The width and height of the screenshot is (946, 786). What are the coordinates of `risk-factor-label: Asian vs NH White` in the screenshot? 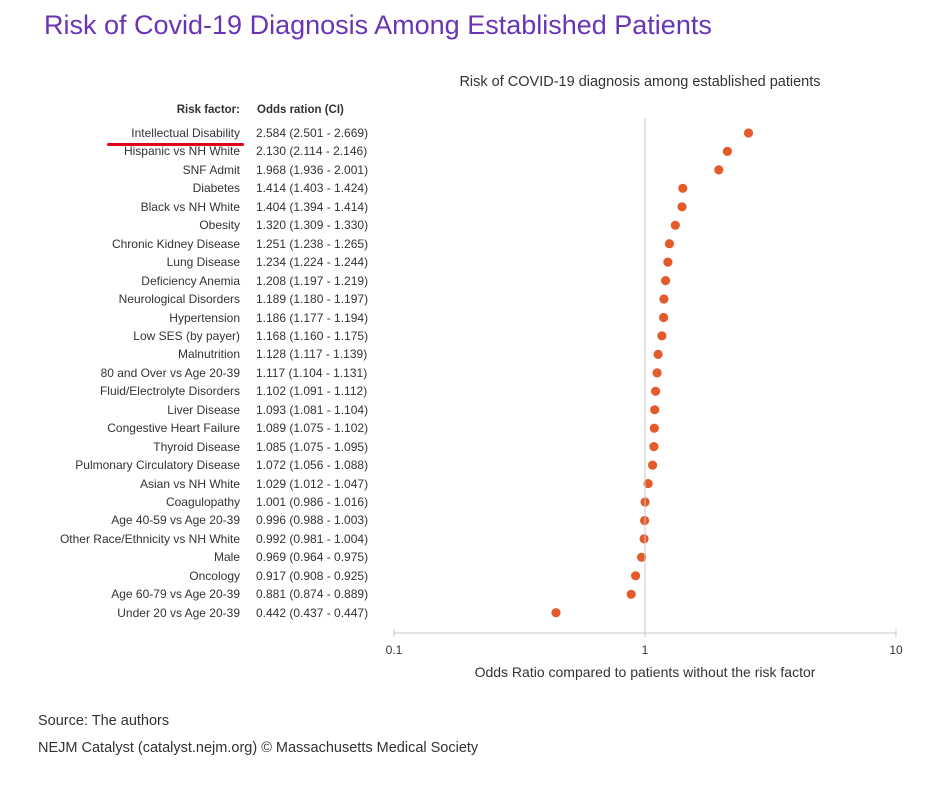 It's located at (189, 483).